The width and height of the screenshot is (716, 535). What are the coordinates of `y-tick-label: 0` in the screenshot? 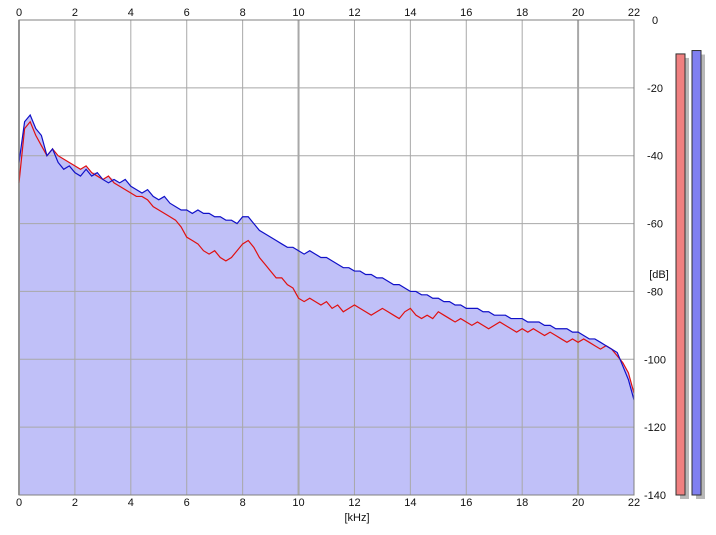 It's located at (655, 21).